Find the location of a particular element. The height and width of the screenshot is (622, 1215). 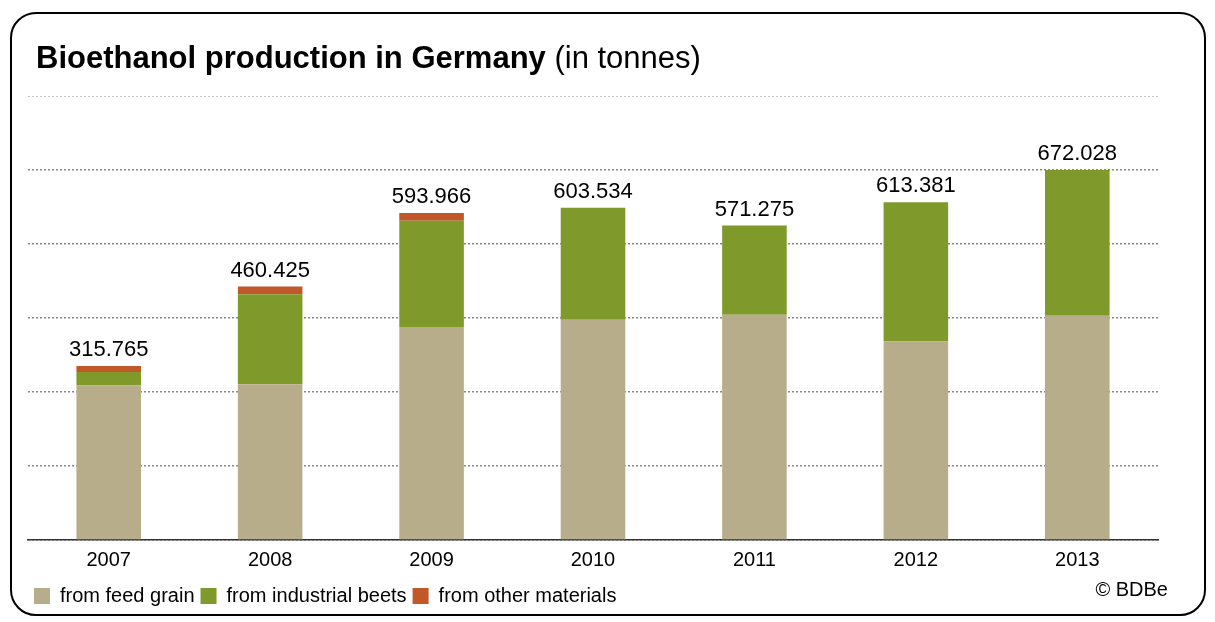

x-tick-label: 2012 is located at coordinates (916, 558).